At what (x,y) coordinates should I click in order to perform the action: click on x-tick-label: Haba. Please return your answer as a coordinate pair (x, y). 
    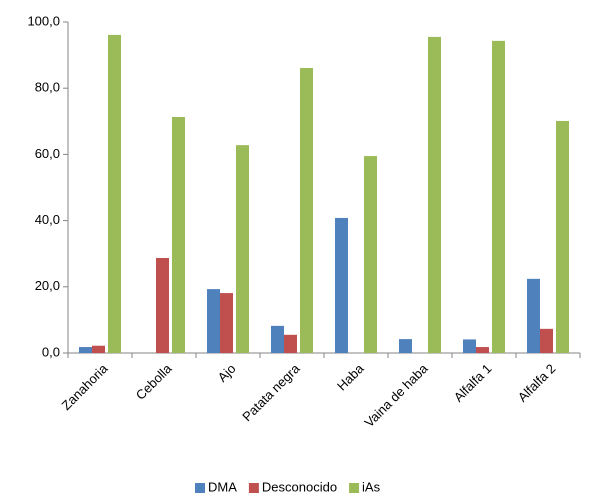
    Looking at the image, I should click on (350, 376).